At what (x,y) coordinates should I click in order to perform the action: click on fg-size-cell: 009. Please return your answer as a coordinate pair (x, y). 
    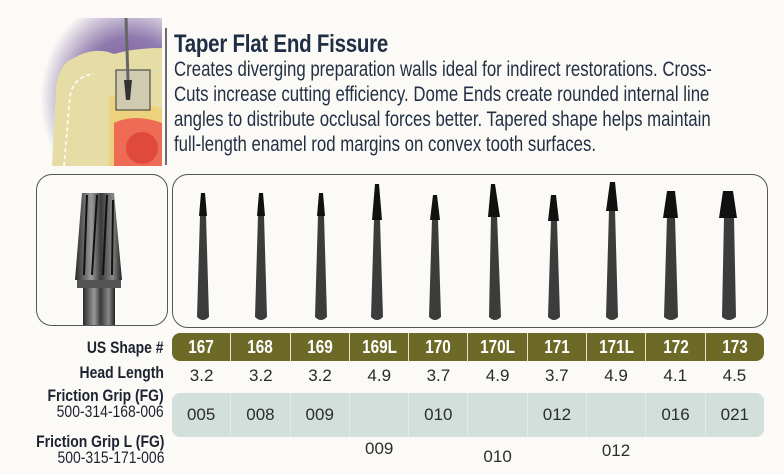
    Looking at the image, I should click on (320, 415).